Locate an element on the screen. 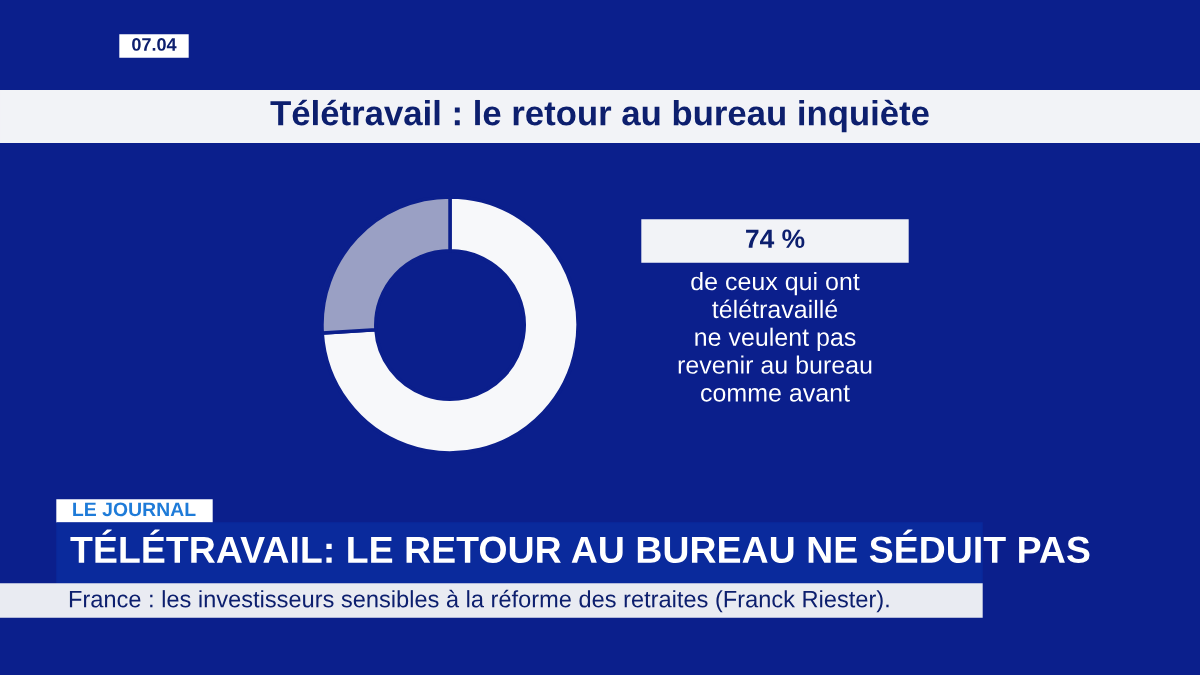 This screenshot has height=675, width=1200. text: TÉLÉTRAVAIL: LE RETOUR AU BUREAU NE SÉDUIT PAS is located at coordinates (580, 546).